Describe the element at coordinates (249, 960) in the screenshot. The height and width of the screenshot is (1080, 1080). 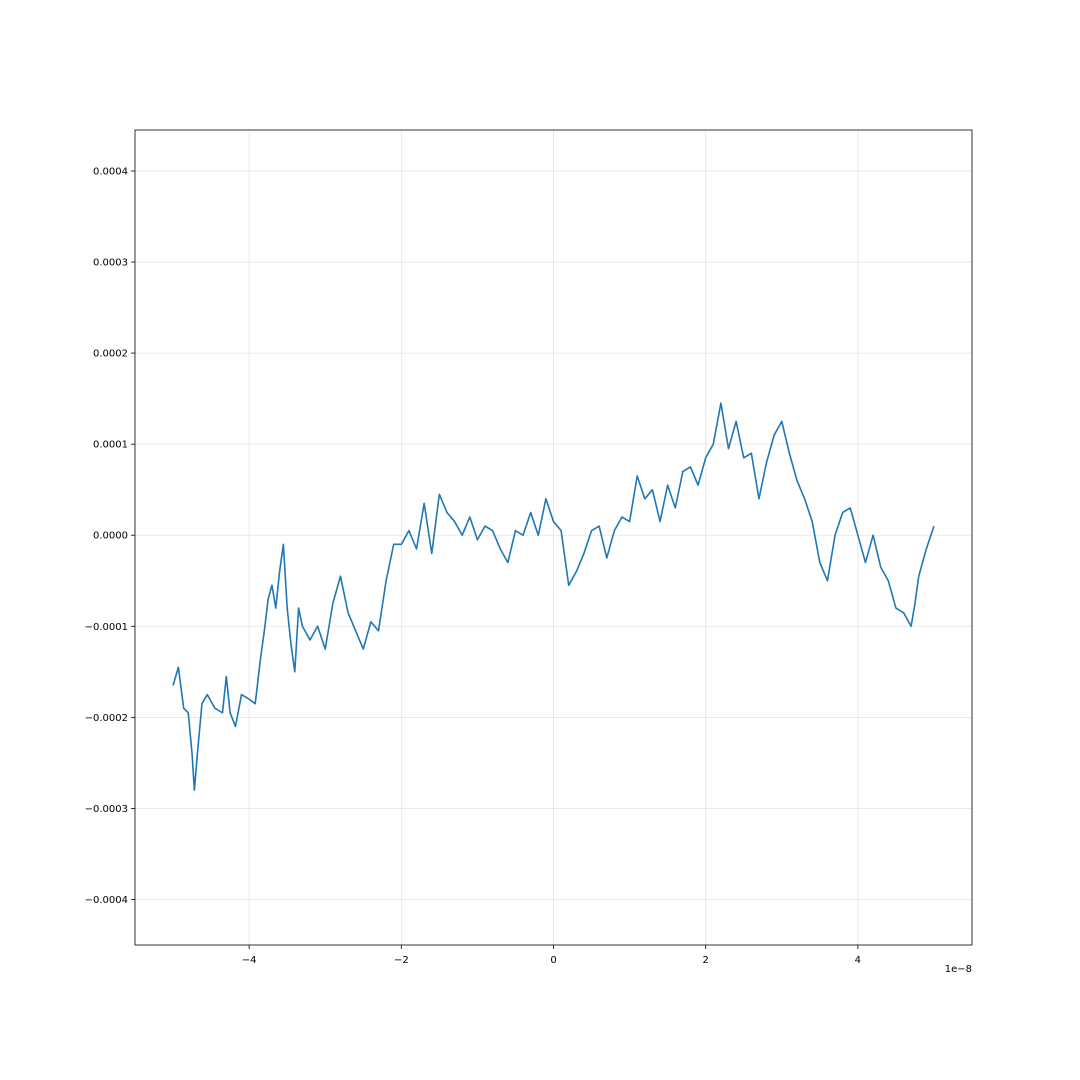
I see `x-tick-label: −4` at that location.